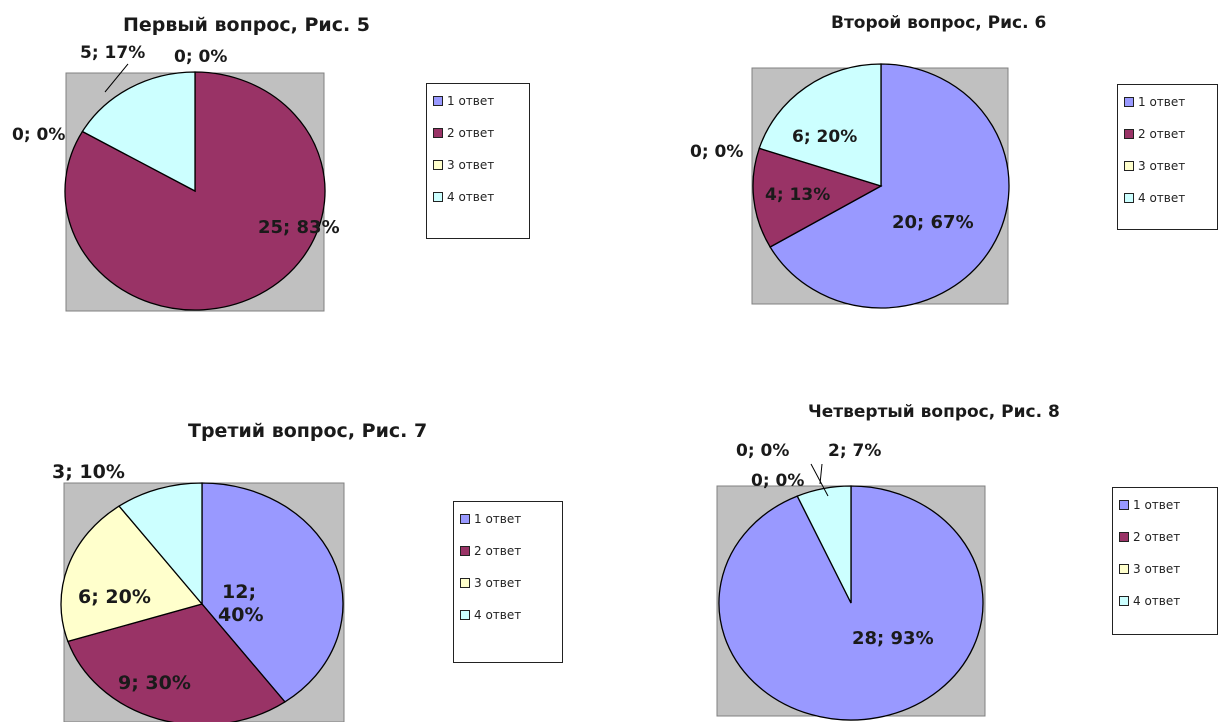  I want to click on pie-chart-2: 20; 67% 4; 13% 0; 0% 6; 20%, so click(850, 186).